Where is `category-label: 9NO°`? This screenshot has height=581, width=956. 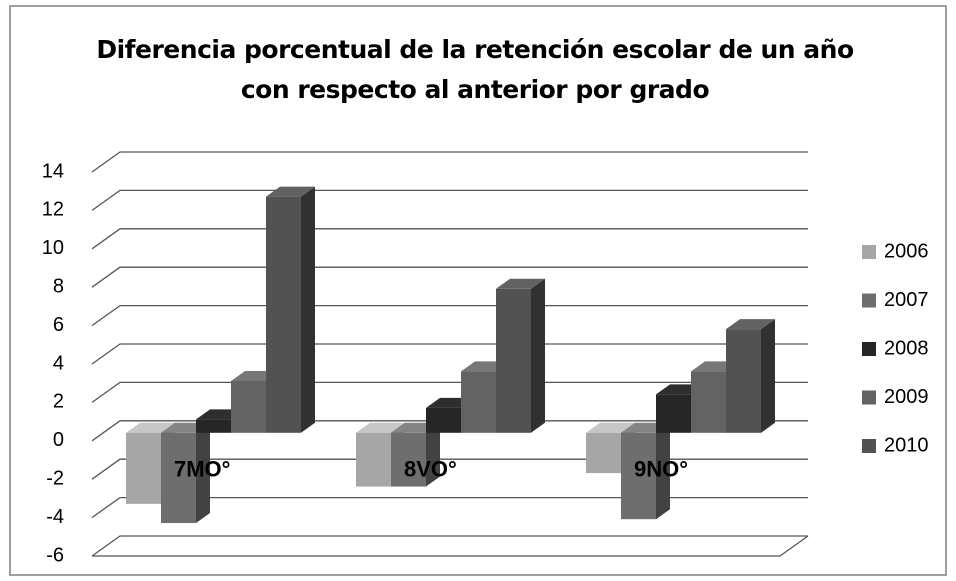
category-label: 9NO° is located at coordinates (661, 469).